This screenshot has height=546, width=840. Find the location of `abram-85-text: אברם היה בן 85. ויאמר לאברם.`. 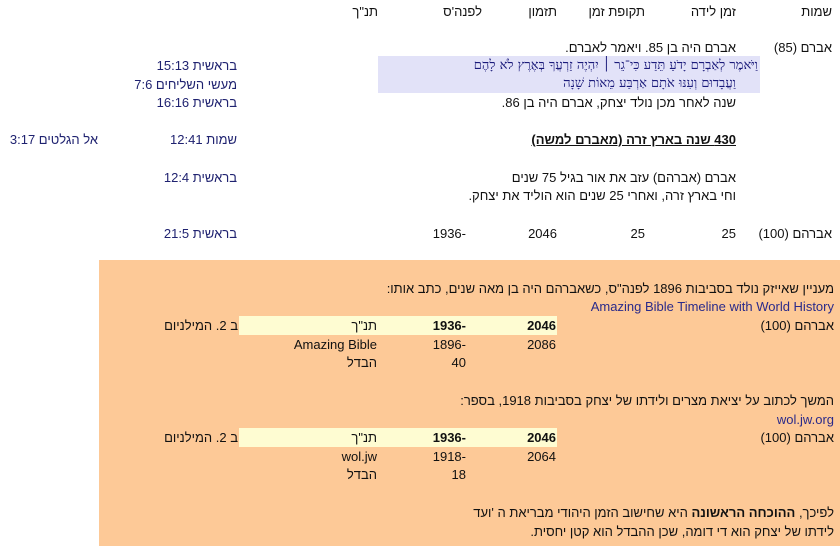

abram-85-text: אברם היה בן 85. ויאמר לאברם. is located at coordinates (650, 47).